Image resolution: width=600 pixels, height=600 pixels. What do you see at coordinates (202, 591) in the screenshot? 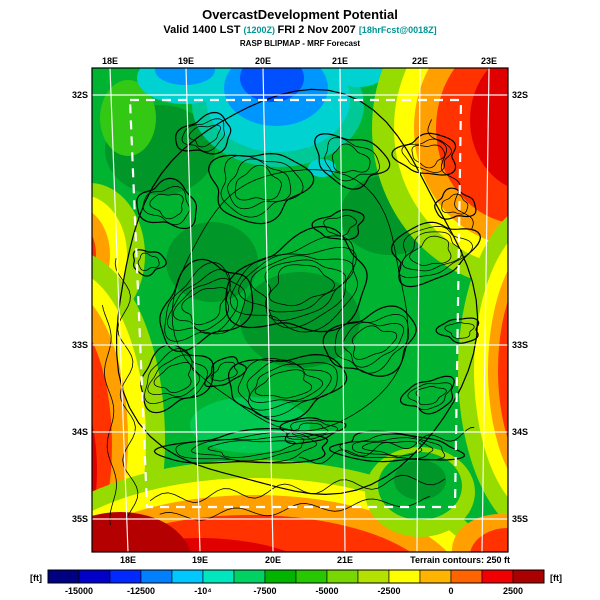
I see `colorbar-tick-label: -10⁴` at bounding box center [202, 591].